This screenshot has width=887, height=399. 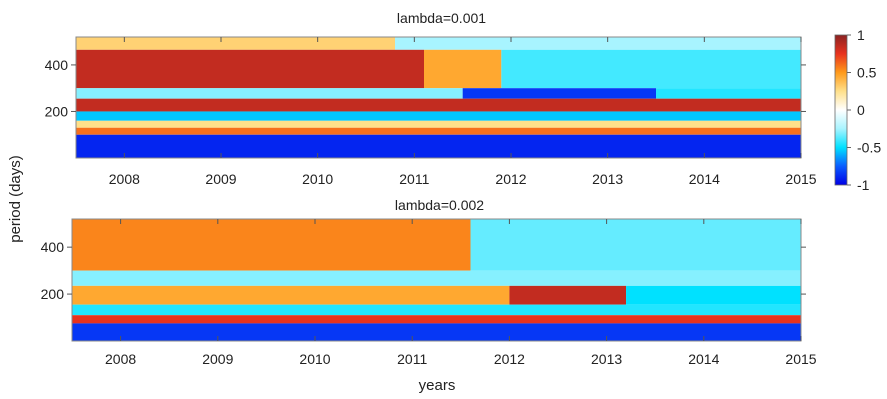 What do you see at coordinates (869, 148) in the screenshot?
I see `colorbar-tick-label: -0.5` at bounding box center [869, 148].